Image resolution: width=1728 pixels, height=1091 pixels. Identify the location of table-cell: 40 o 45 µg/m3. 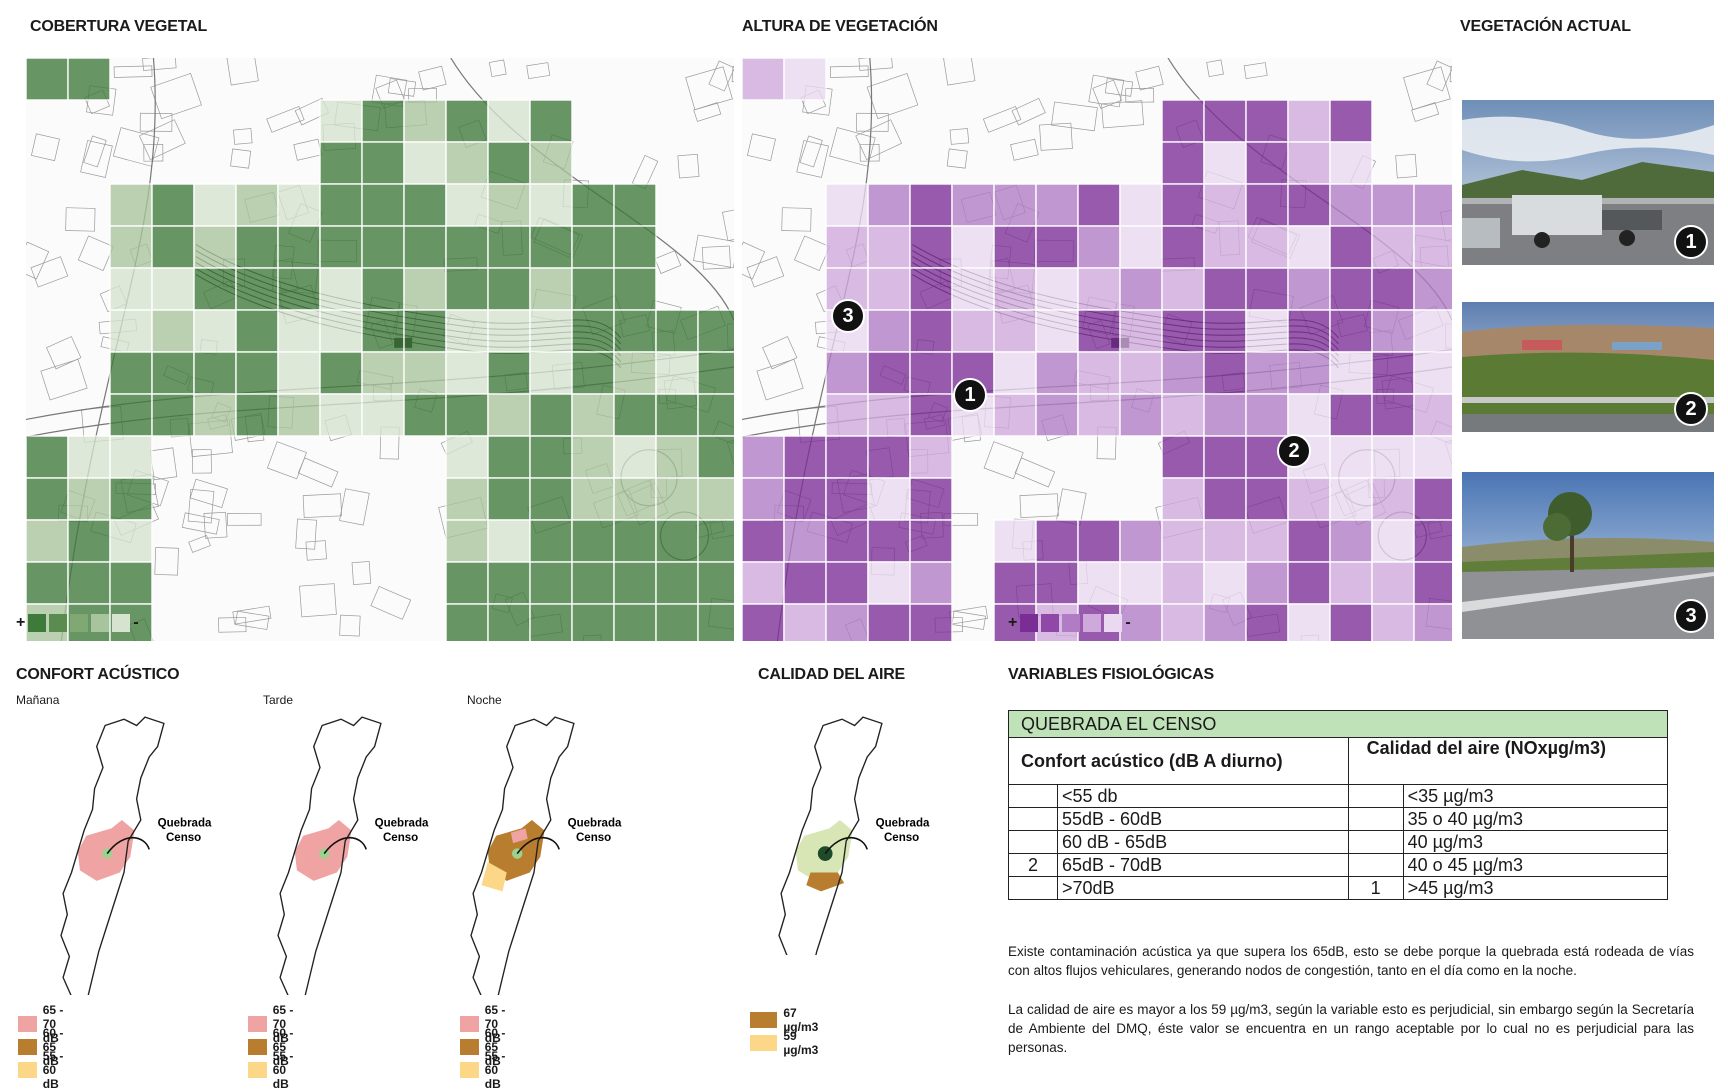
(1535, 865).